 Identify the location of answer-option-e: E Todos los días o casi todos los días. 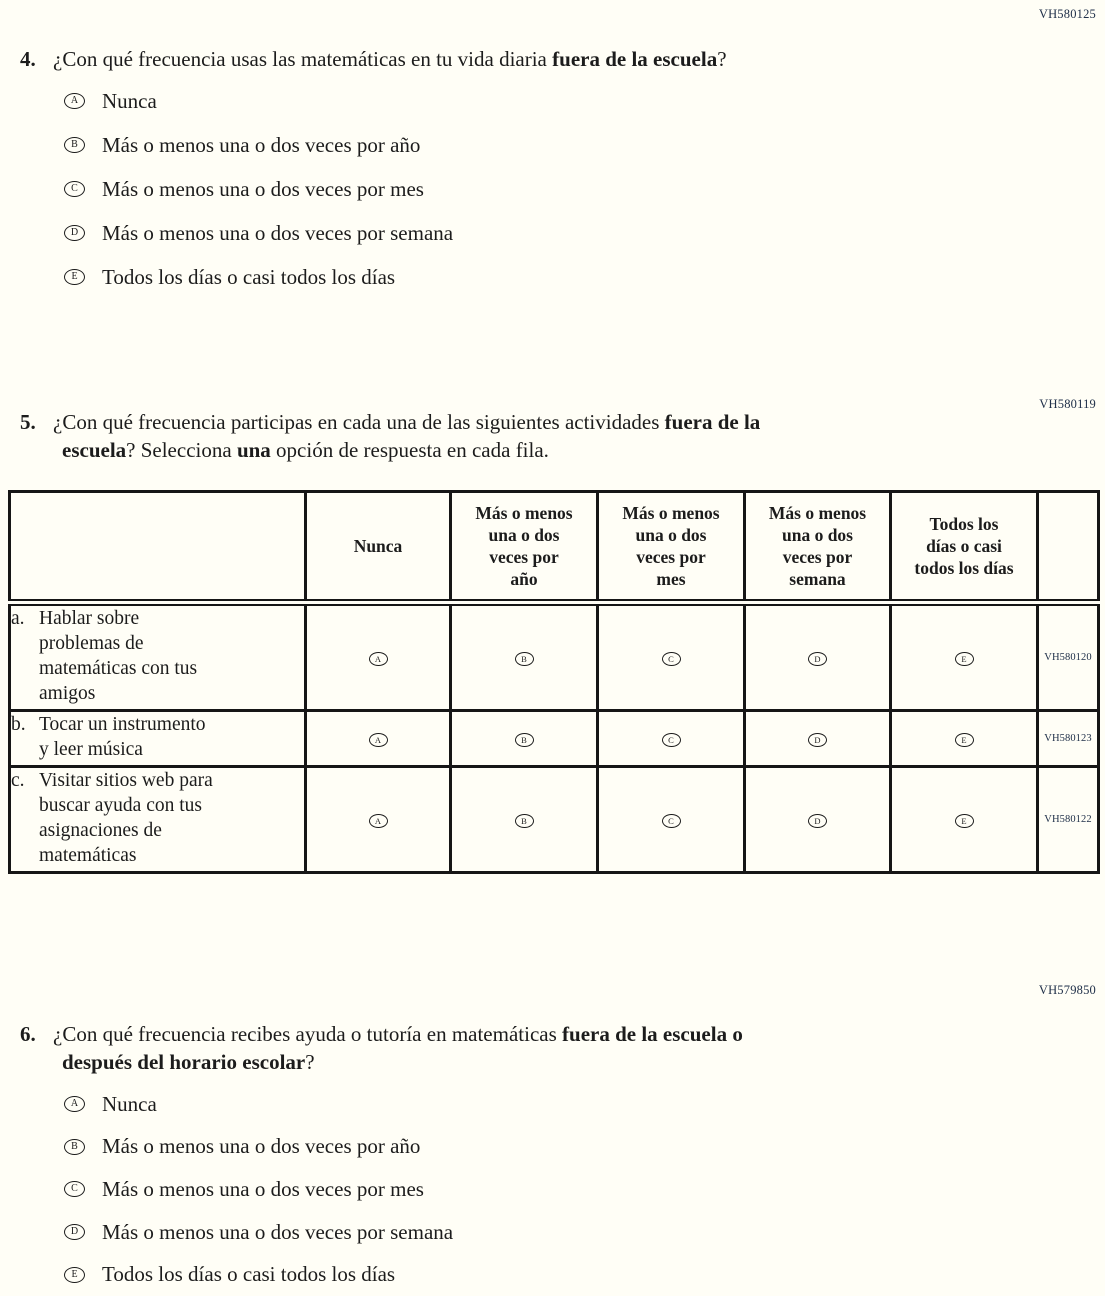
(258, 1274).